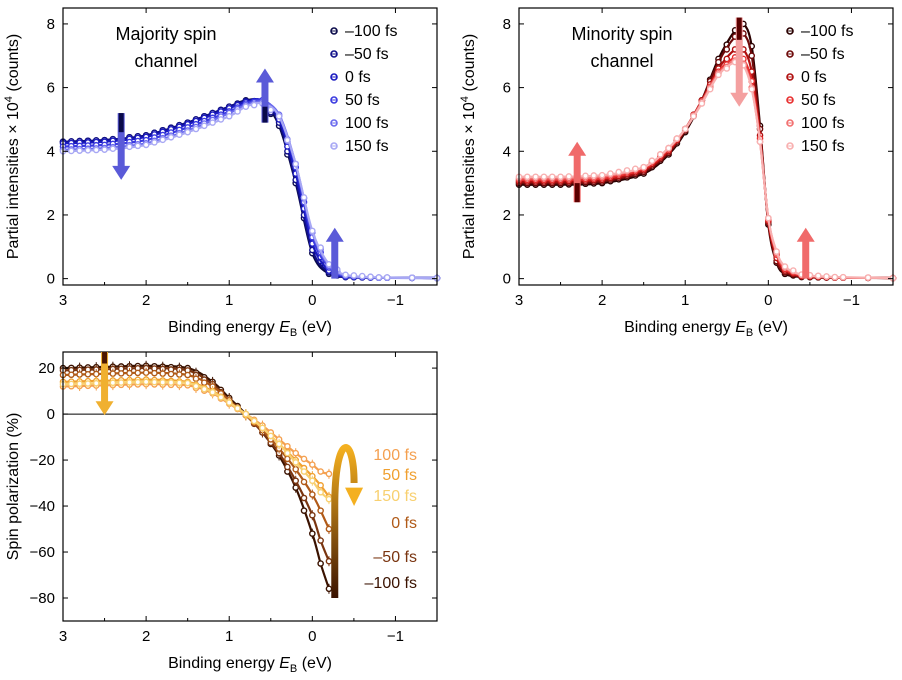 This screenshot has height=680, width=902. What do you see at coordinates (344, 521) in the screenshot?
I see `curved-arrow-shaft` at bounding box center [344, 521].